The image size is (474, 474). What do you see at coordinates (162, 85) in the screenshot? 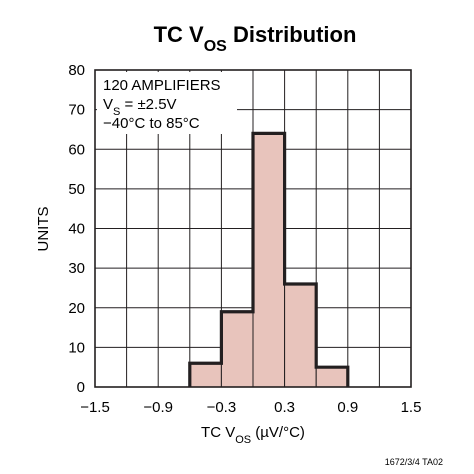
I see `annotation-amplifiers: 120 AMPLIFIERS` at bounding box center [162, 85].